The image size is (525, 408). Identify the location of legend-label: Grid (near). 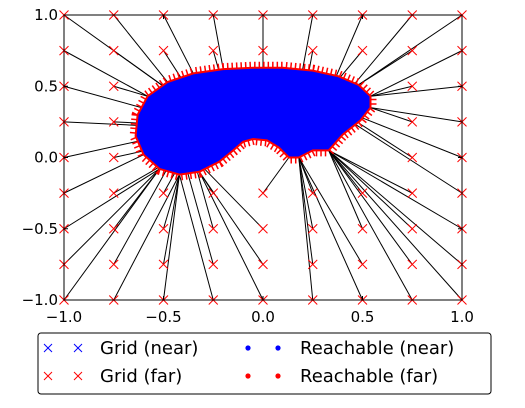
(149, 348).